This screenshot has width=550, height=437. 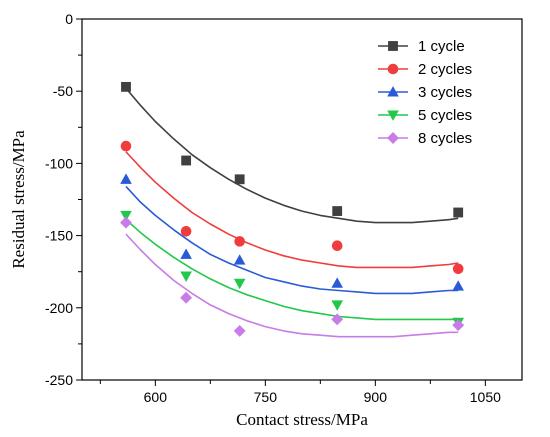 What do you see at coordinates (445, 92) in the screenshot?
I see `legend-label-series-3: 3 cycles` at bounding box center [445, 92].